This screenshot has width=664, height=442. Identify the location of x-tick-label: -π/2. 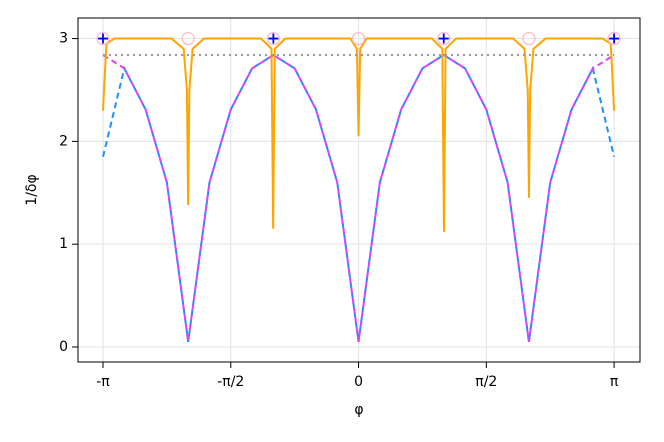
(230, 382).